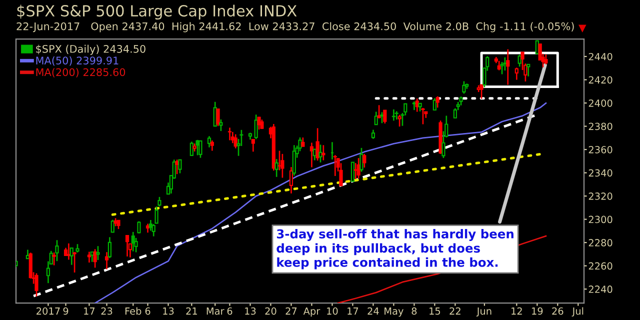  What do you see at coordinates (578, 312) in the screenshot?
I see `x-tick-label: Jul` at bounding box center [578, 312].